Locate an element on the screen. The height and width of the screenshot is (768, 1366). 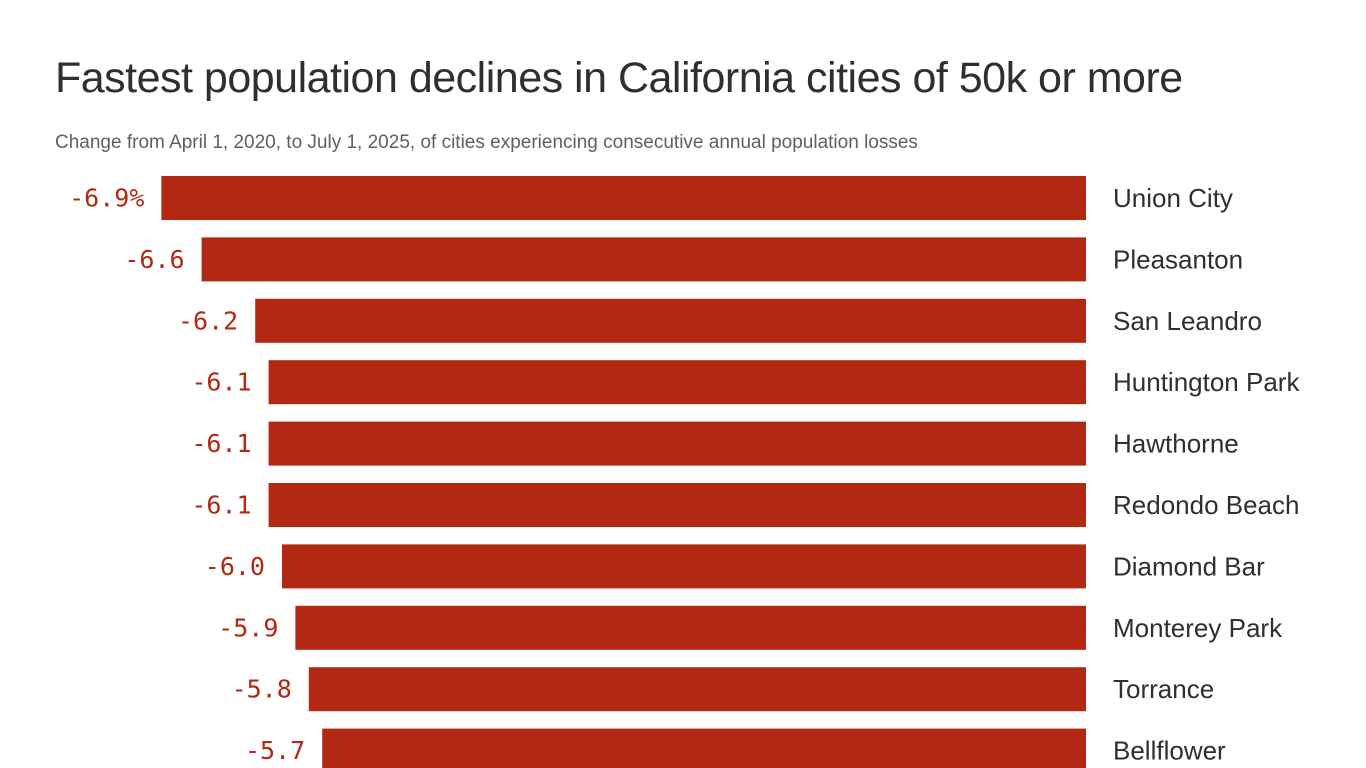
category-label: Hawthorne is located at coordinates (1176, 444).